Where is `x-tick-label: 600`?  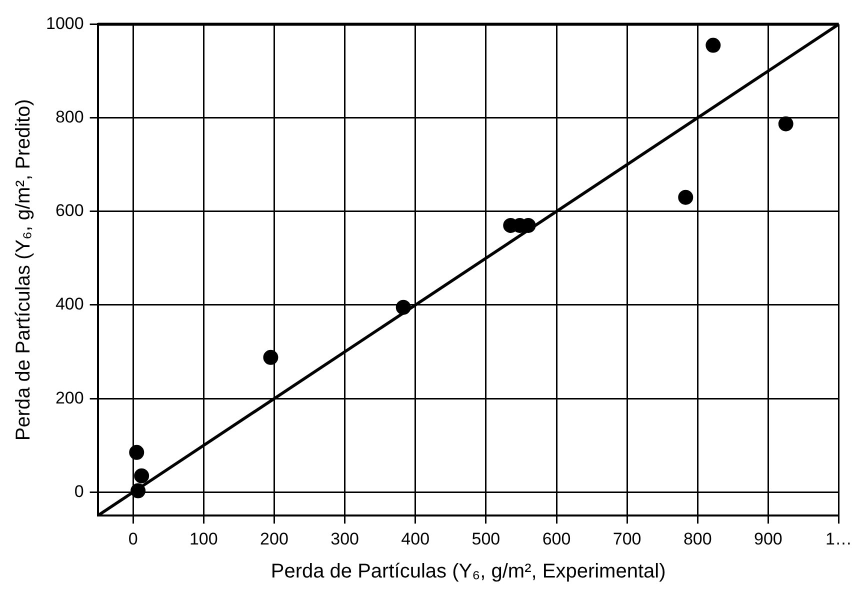 x-tick-label: 600 is located at coordinates (556, 538).